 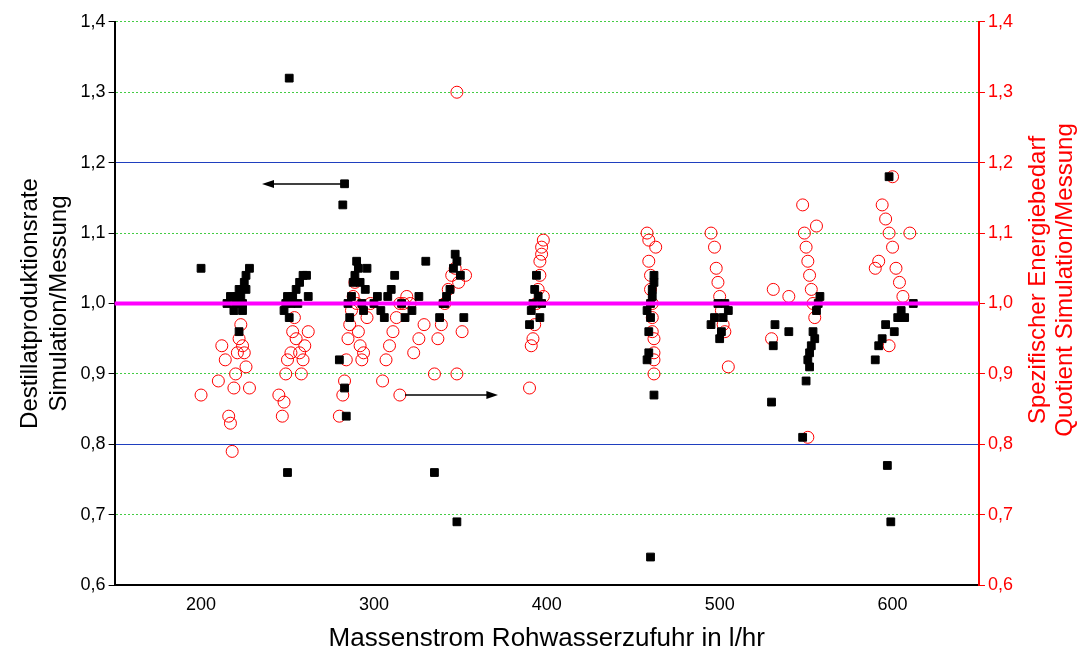 I want to click on y-tick-label: 1,1, so click(x=93, y=232).